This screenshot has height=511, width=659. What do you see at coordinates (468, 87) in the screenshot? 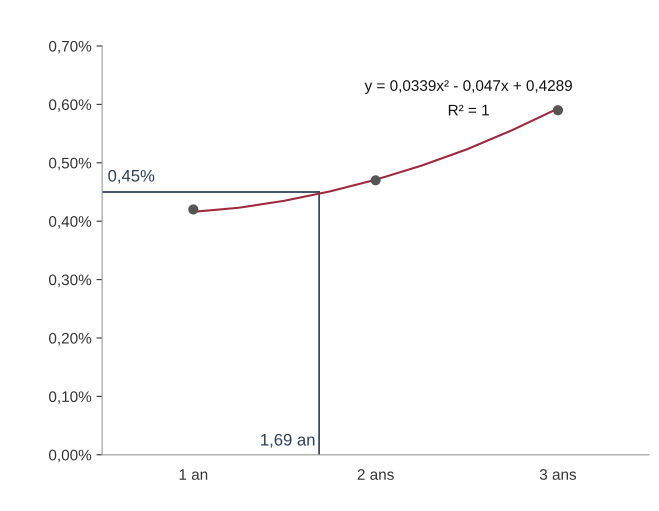
I see `annotation: y = 0,0339x² - 0,047x + 0,4289` at bounding box center [468, 87].